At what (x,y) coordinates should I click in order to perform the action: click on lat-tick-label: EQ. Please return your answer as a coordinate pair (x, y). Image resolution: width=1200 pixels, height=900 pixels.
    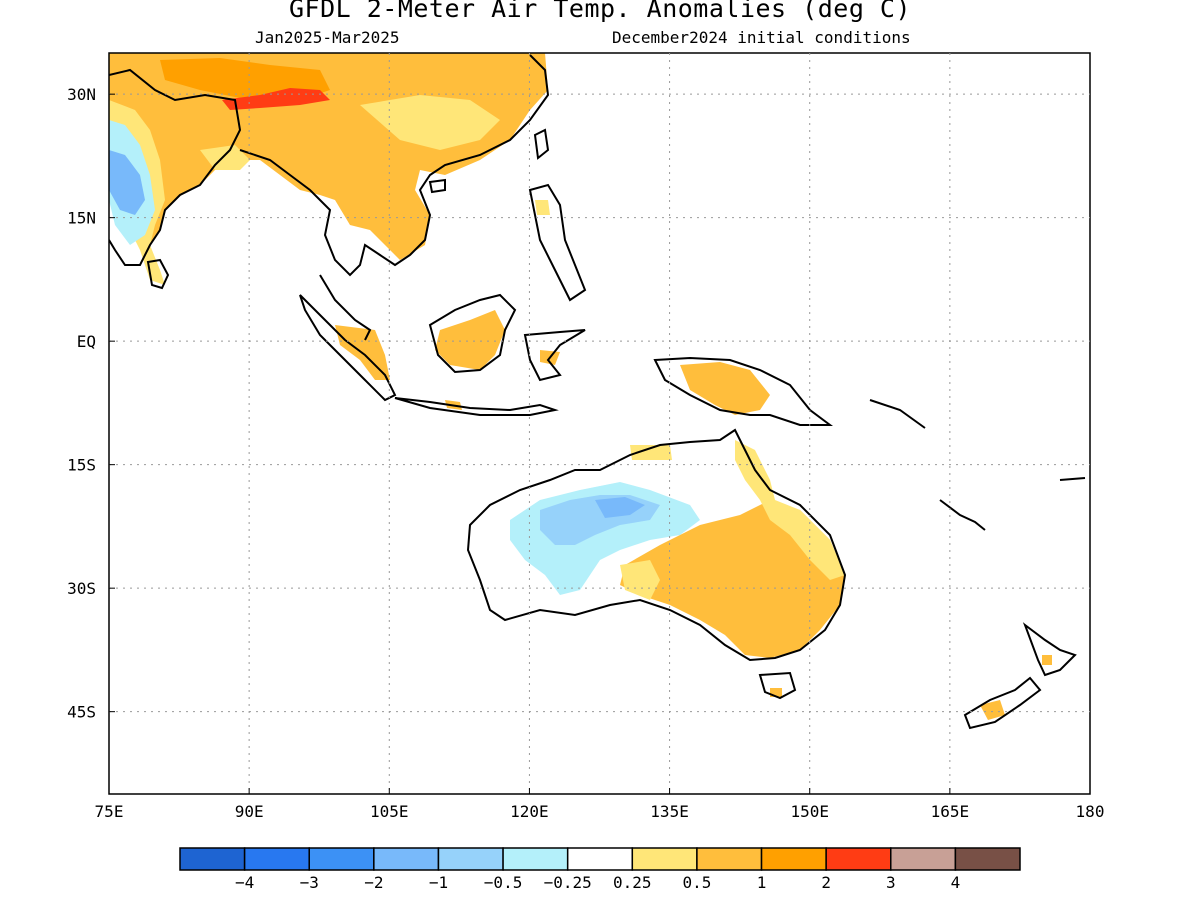
    Looking at the image, I should click on (86, 341).